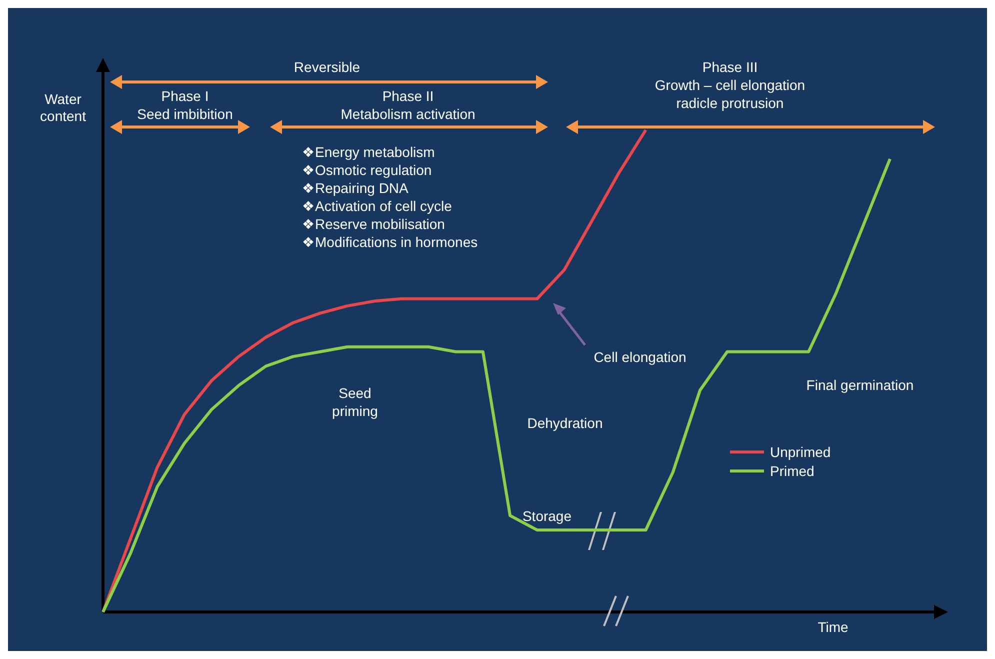 The width and height of the screenshot is (995, 659). I want to click on annotation: Dehydration, so click(565, 423).